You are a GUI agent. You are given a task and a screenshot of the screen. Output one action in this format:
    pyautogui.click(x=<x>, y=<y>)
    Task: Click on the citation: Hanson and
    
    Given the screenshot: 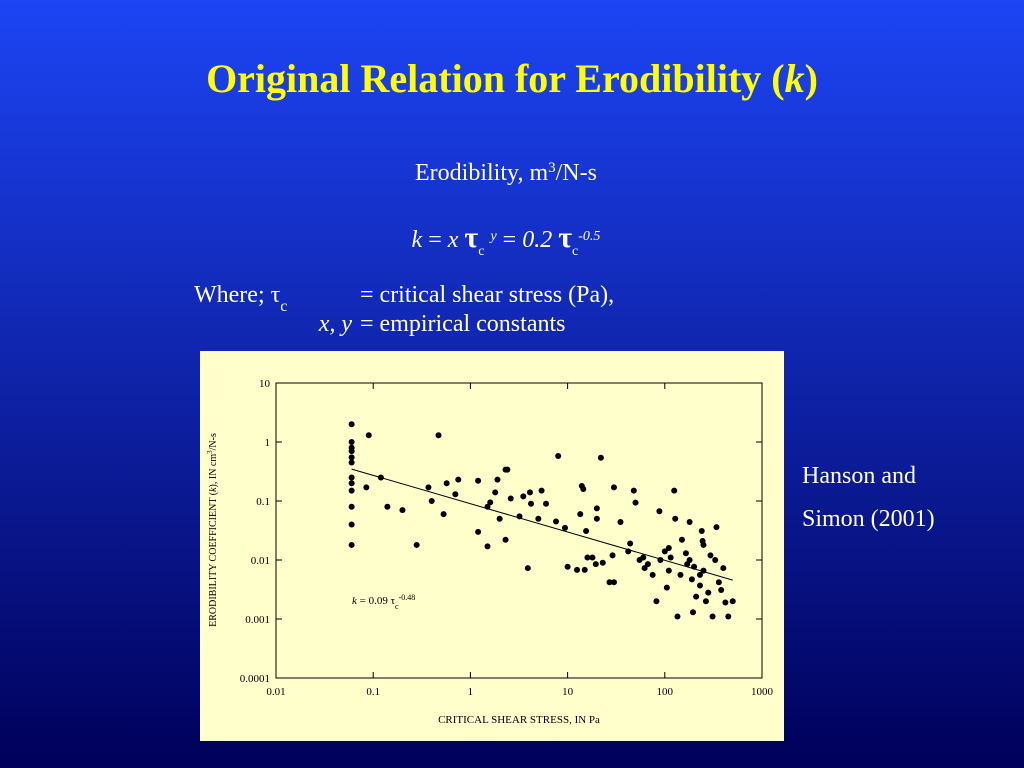 What is the action you would take?
    pyautogui.click(x=859, y=476)
    